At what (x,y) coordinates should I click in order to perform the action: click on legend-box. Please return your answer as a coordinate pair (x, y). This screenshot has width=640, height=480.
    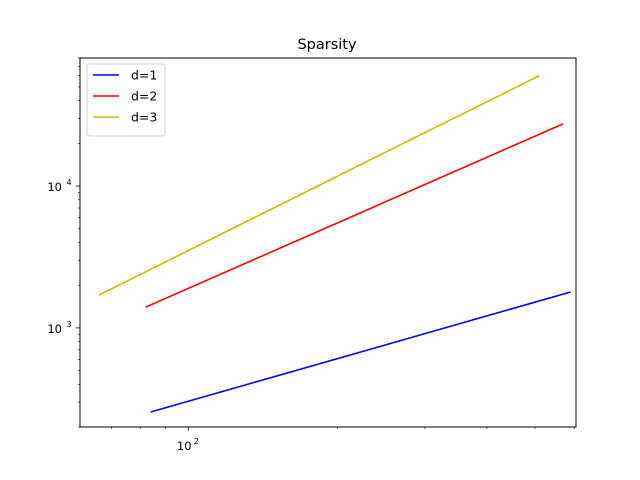
    Looking at the image, I should click on (126, 100).